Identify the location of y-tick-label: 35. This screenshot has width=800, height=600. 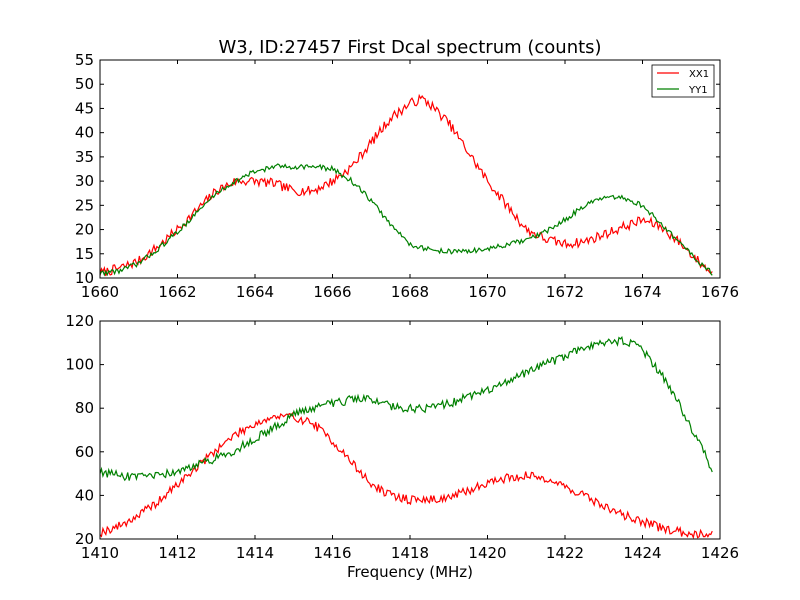
(84, 157).